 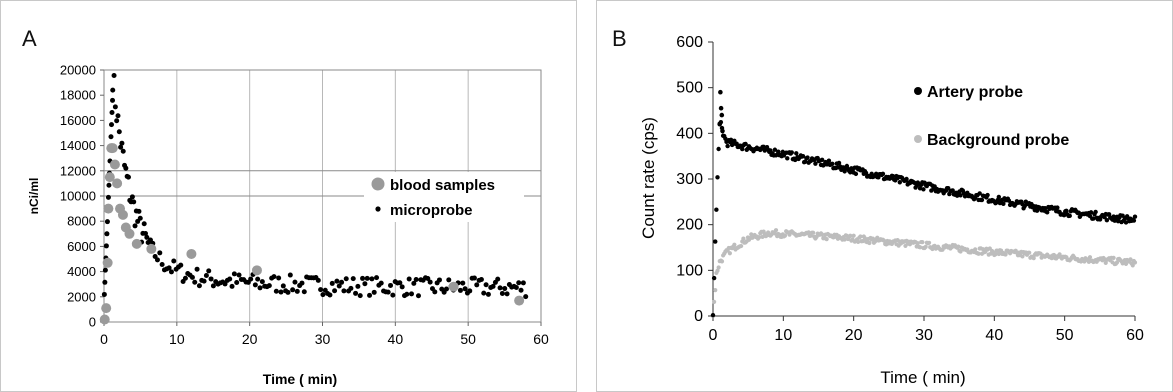 I want to click on x-tick-label: 30, so click(x=924, y=335).